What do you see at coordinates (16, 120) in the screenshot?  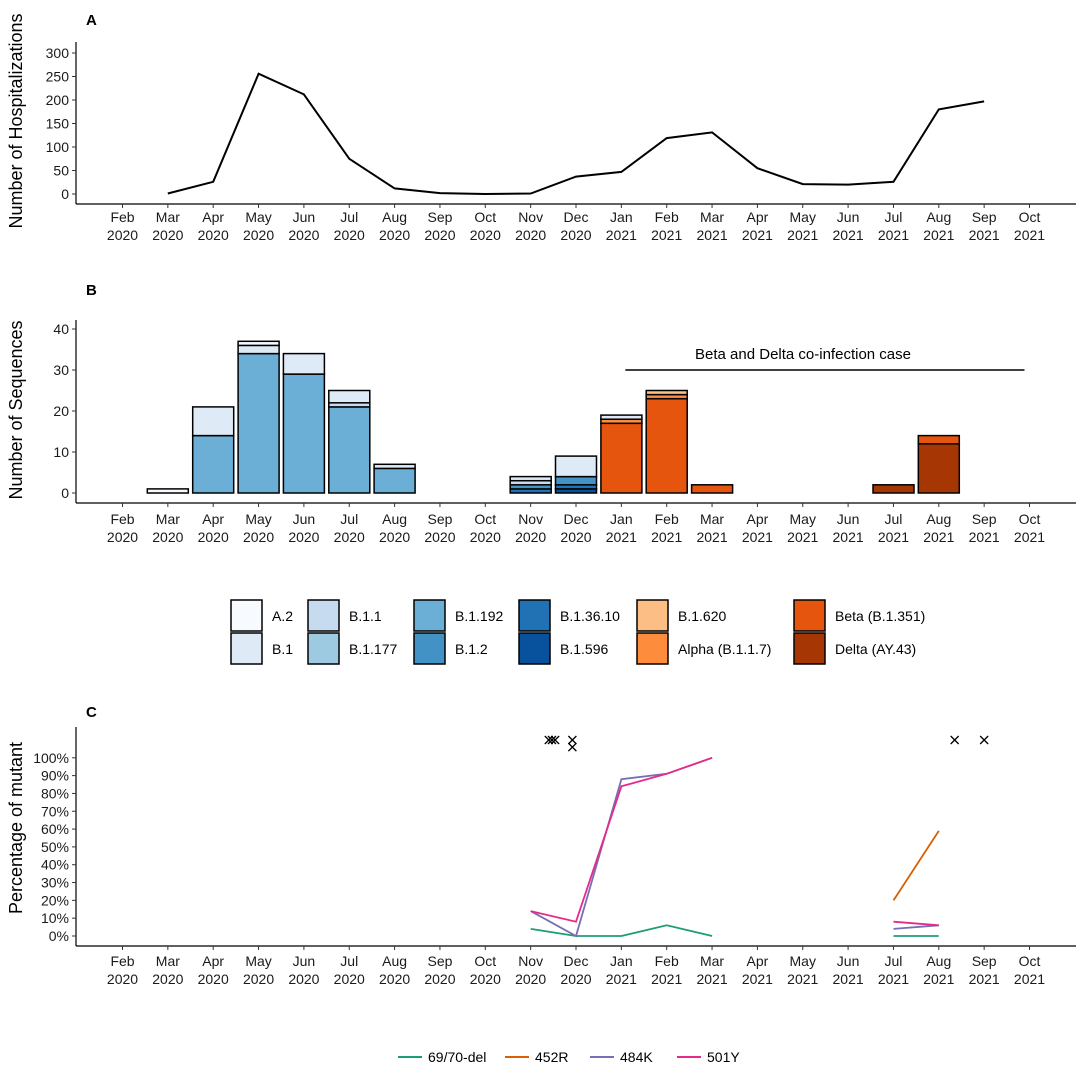 I see `panel-a-ylabel: Number of Hospitalizations` at bounding box center [16, 120].